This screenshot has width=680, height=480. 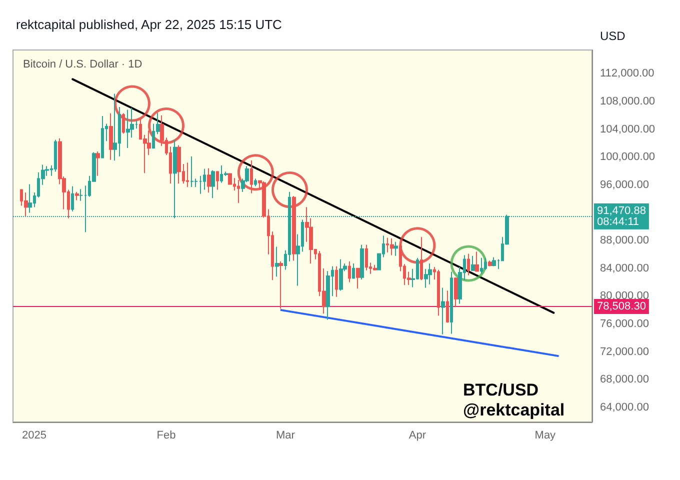 I want to click on x-tick-label: 2025, so click(x=34, y=436).